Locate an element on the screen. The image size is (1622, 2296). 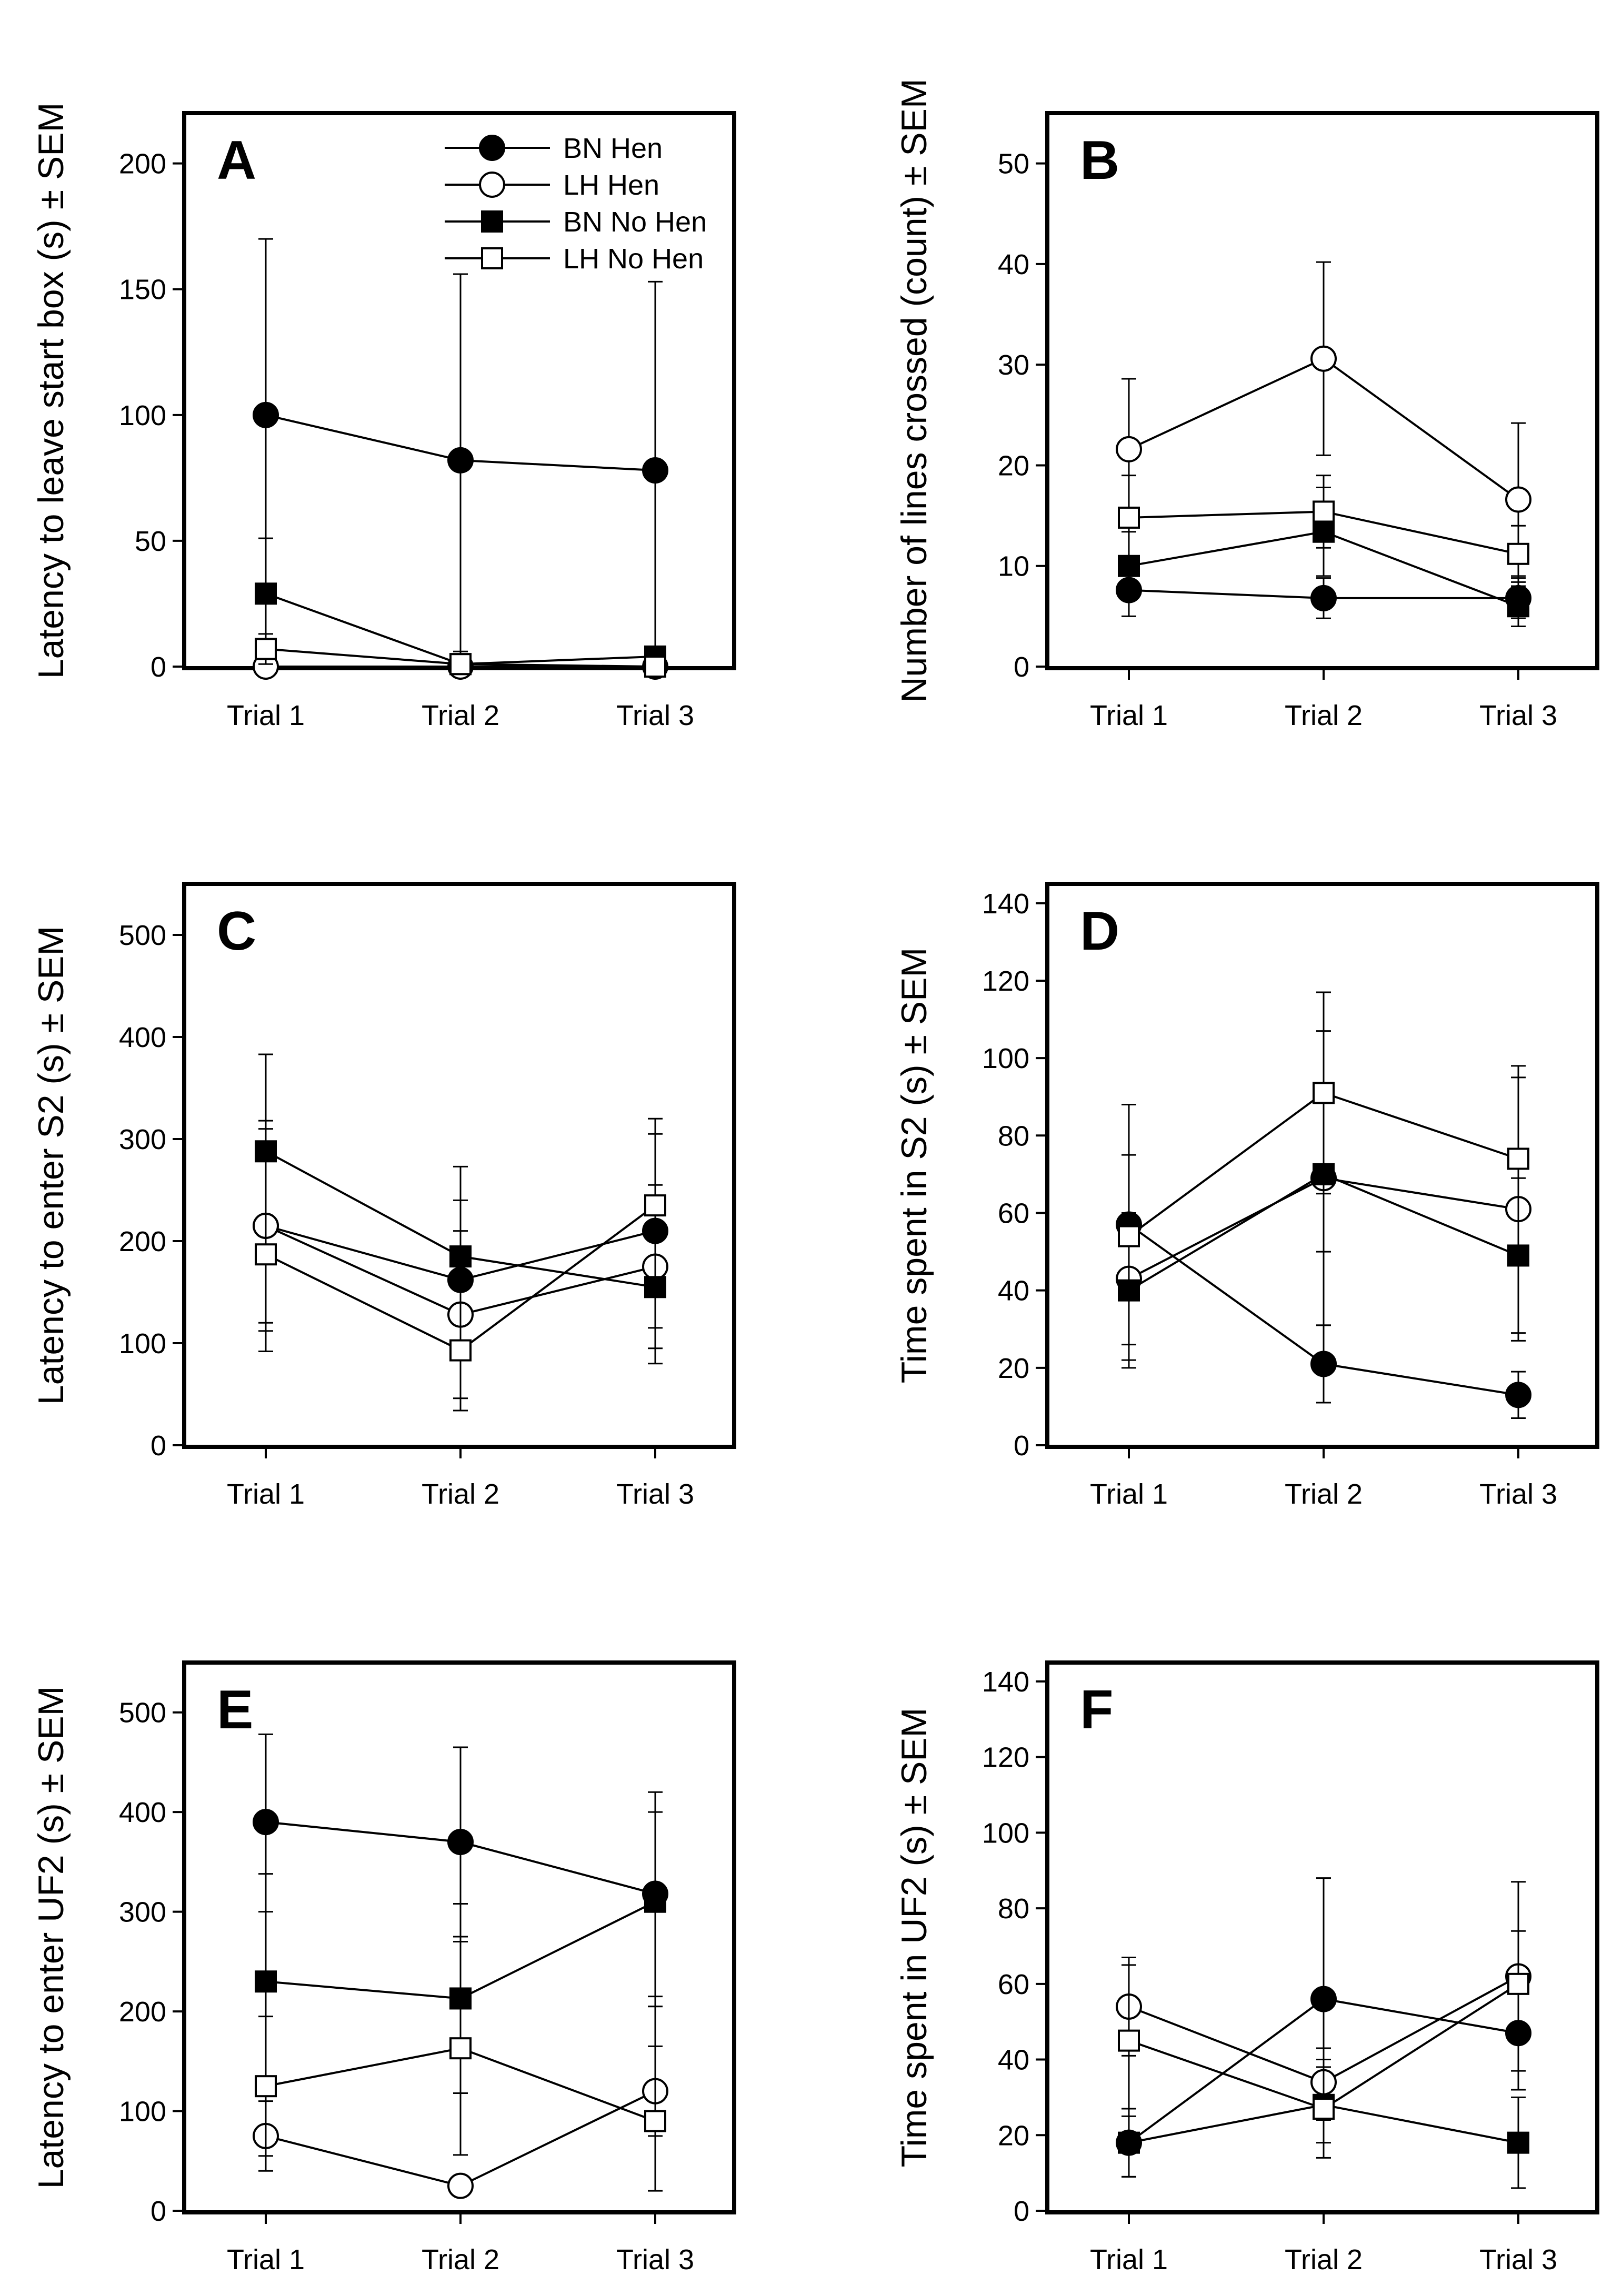
panel-letter: F is located at coordinates (1097, 1709).